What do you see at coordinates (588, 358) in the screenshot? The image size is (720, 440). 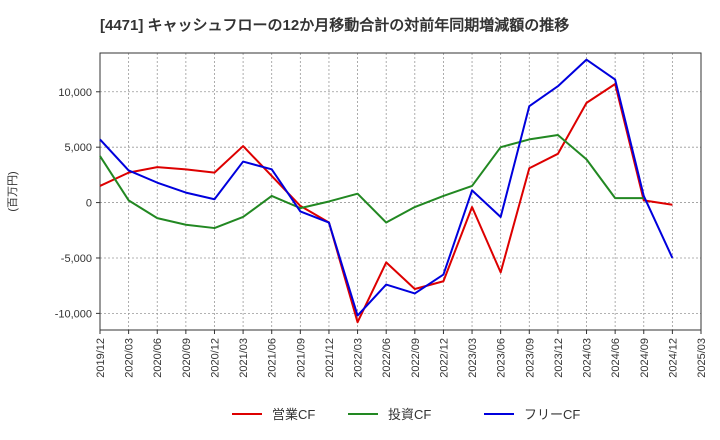 I see `x-tick-label: 2024/03` at bounding box center [588, 358].